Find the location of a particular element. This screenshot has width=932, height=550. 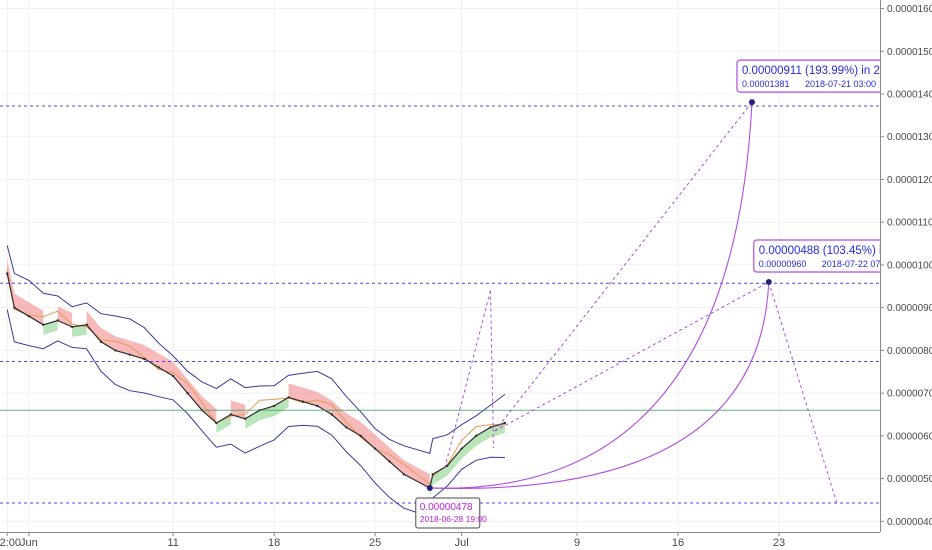

y-tick-label: 0.00001600 is located at coordinates (909, 9).